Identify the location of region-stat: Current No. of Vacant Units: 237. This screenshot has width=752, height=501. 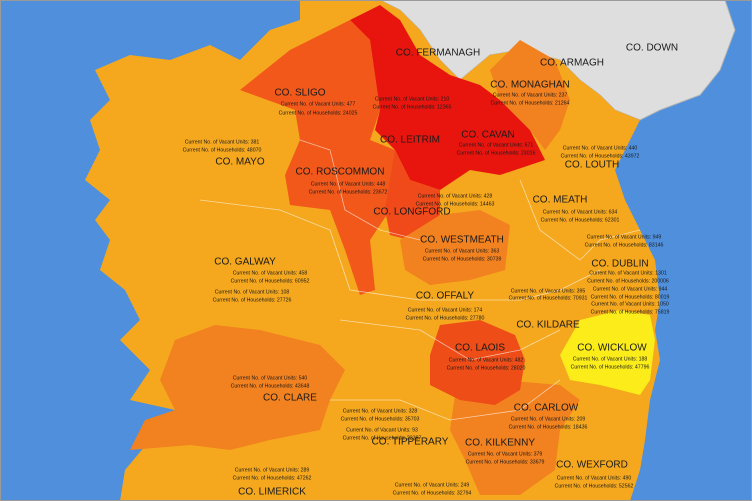
(530, 95).